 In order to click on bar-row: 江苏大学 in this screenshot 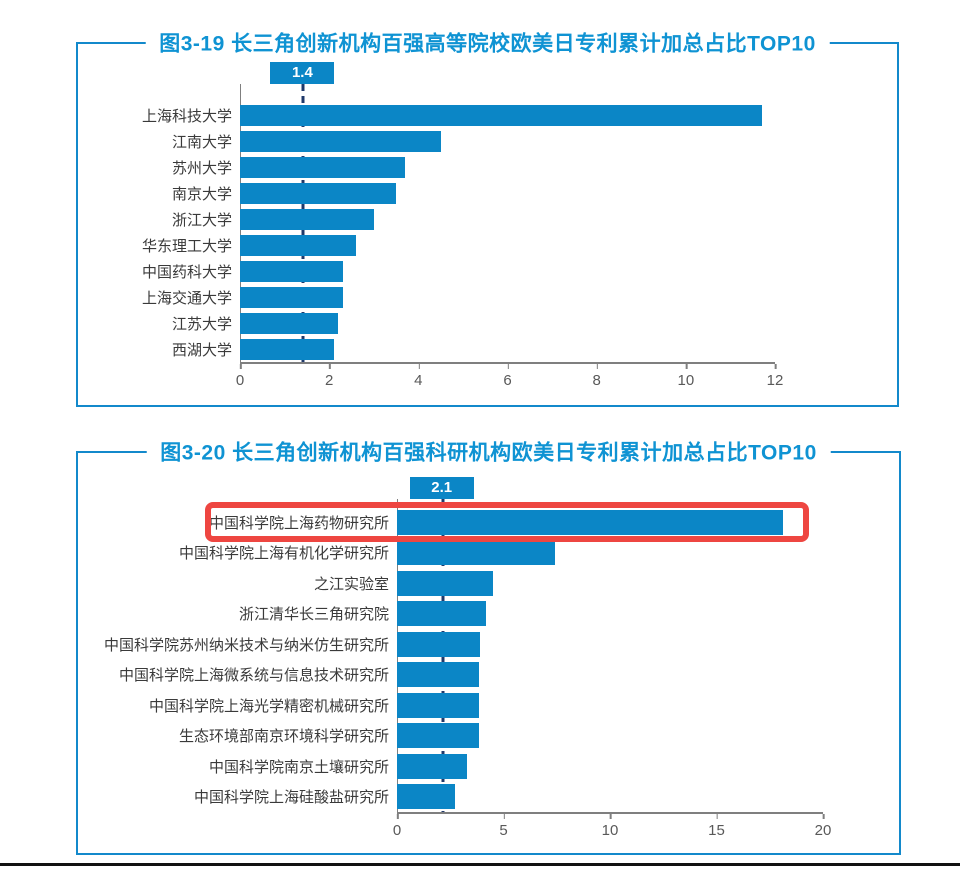, I will do `click(426, 323)`.